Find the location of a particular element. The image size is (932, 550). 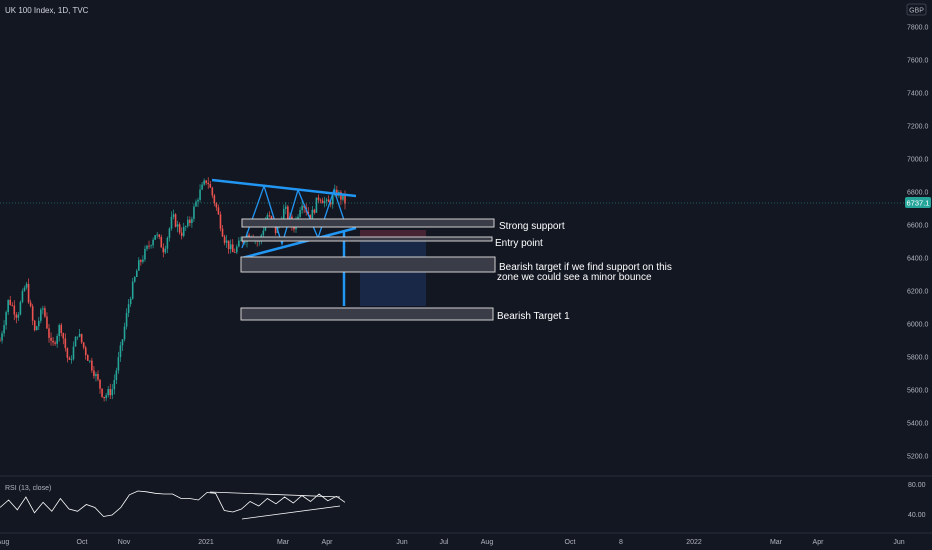

price-tick: 6600.0 is located at coordinates (918, 226).